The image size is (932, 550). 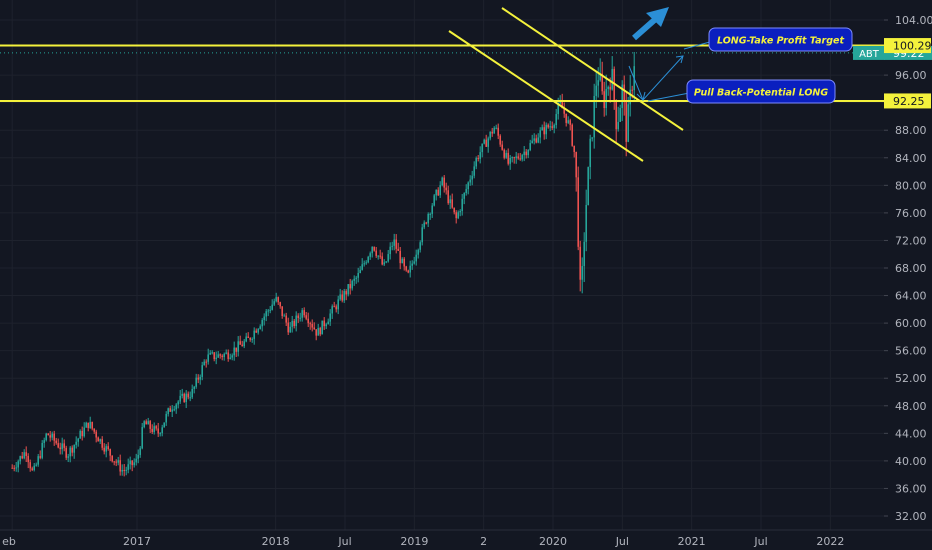 I want to click on take-profit-callout-text: LONG-Take Profit Target, so click(x=780, y=41).